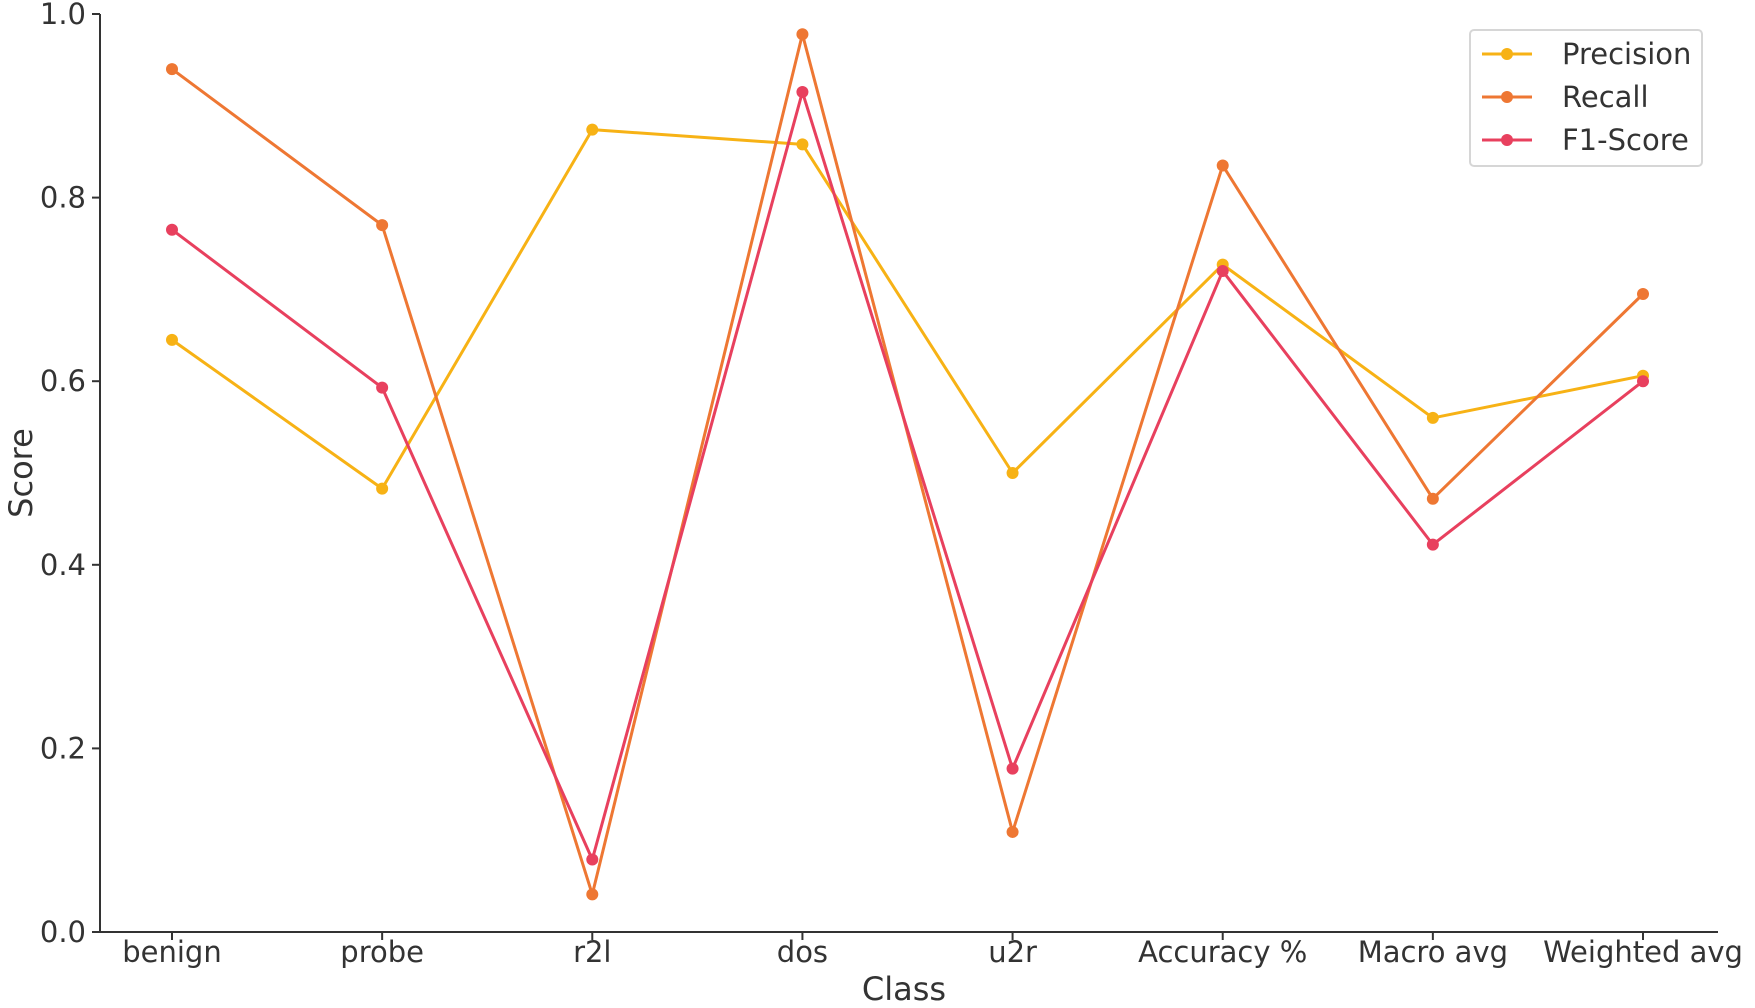 The width and height of the screenshot is (1755, 1008). What do you see at coordinates (63, 932) in the screenshot?
I see `y-tick-label: 0.0` at bounding box center [63, 932].